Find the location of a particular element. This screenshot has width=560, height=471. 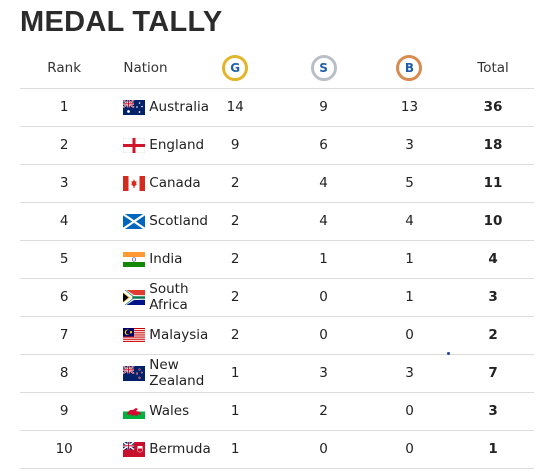

rank-cell: 4 is located at coordinates (64, 221).